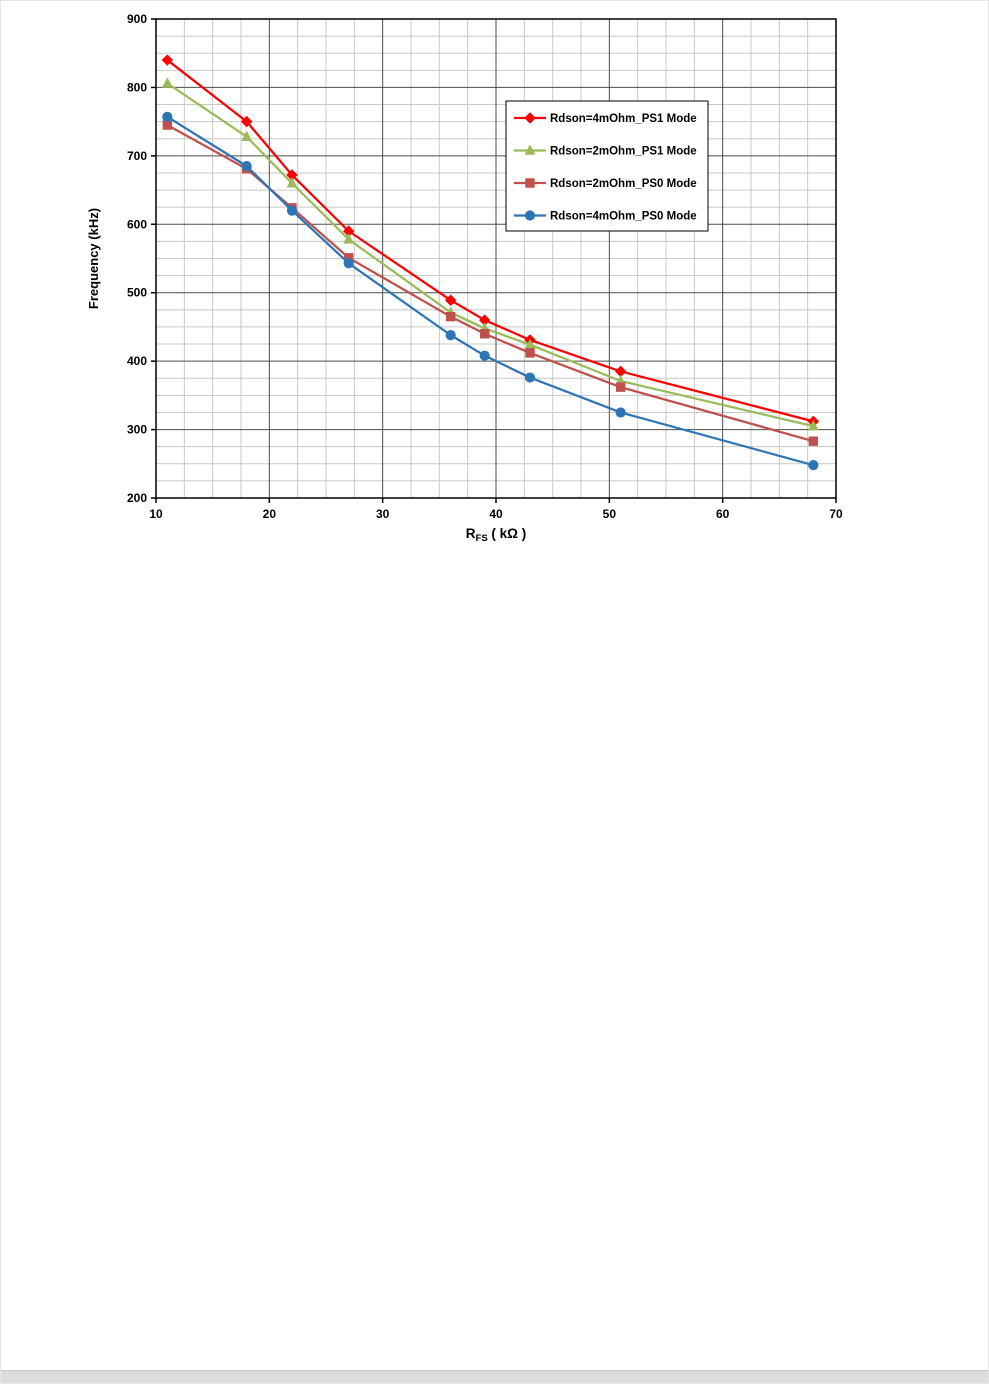 Image resolution: width=989 pixels, height=1384 pixels. Describe the element at coordinates (723, 514) in the screenshot. I see `x-tick-label: 60` at that location.